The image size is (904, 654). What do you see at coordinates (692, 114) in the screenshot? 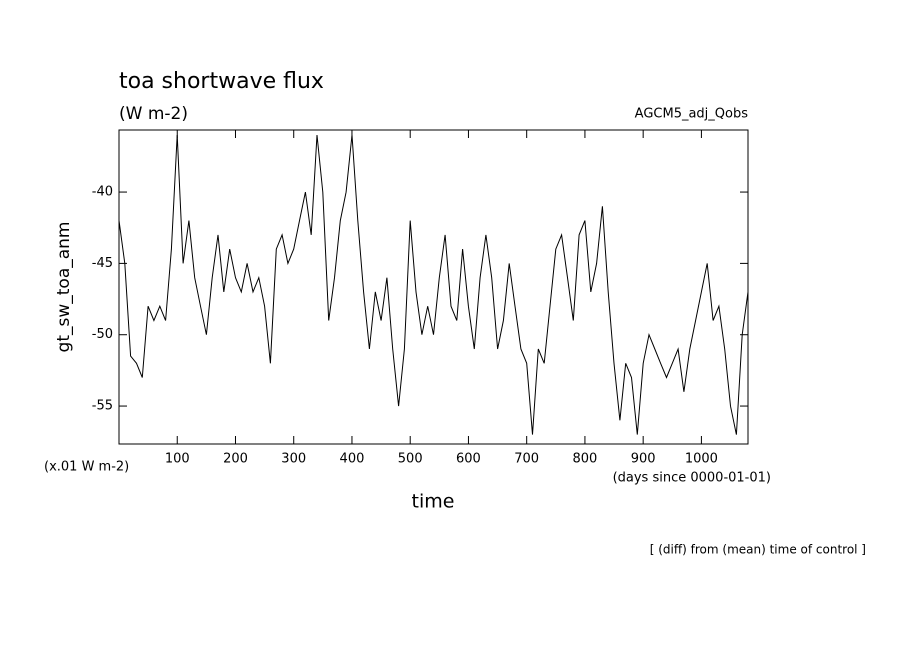
I see `annotation: AGCM5_adj_Qobs` at bounding box center [692, 114].